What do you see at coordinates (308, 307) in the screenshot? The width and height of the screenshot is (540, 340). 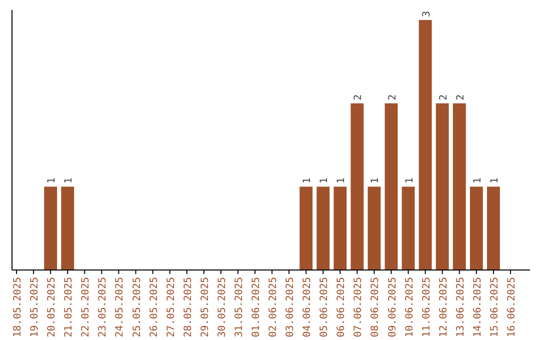 I see `x-tick-label: 04.06.2025` at bounding box center [308, 307].